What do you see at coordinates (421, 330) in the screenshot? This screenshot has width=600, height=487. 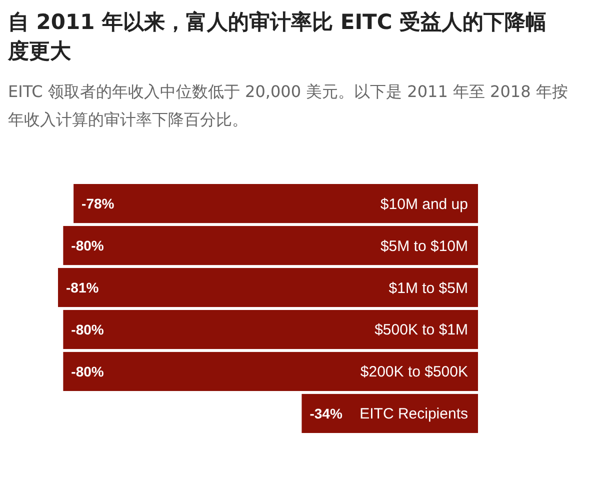 I see `y-tick-label: $500K to $1M` at bounding box center [421, 330].